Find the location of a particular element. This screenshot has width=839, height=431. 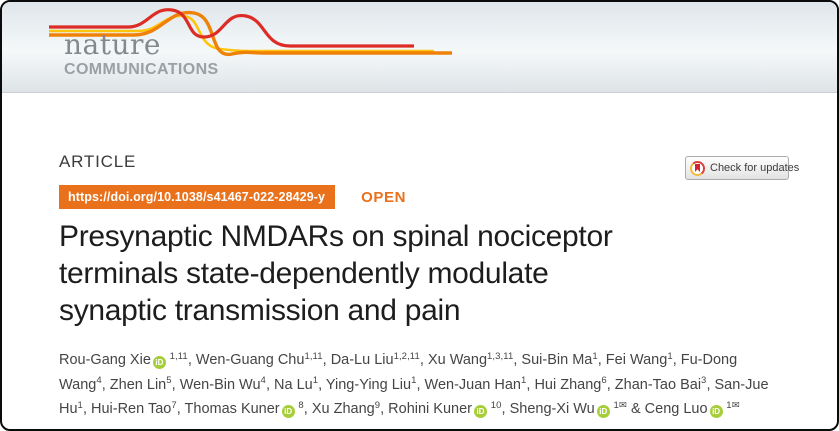

author-name: Da-Lu Liu is located at coordinates (362, 360).